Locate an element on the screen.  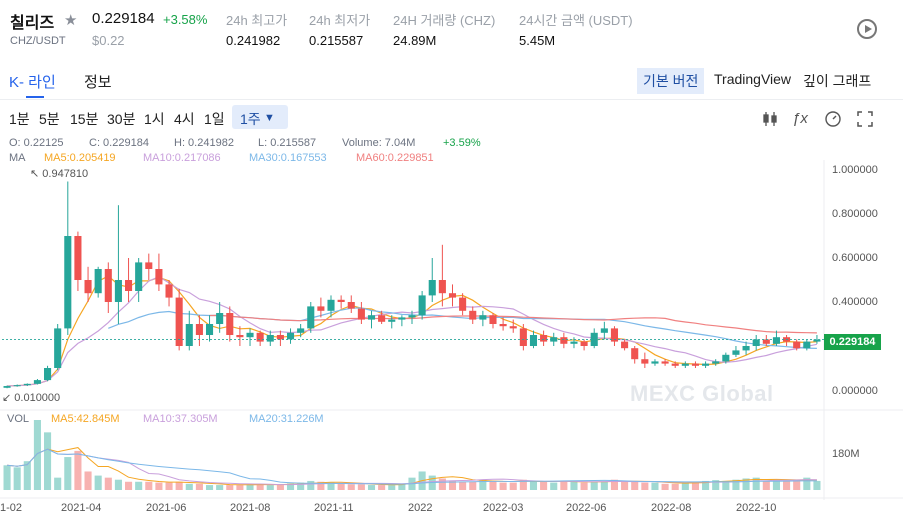
x-label-1: 2021-04 is located at coordinates (81, 508).